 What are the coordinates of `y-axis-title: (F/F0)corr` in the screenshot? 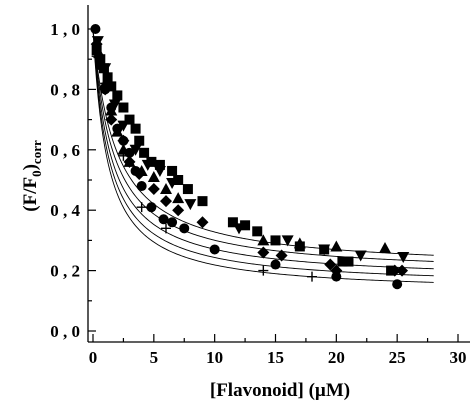 It's located at (32, 176).